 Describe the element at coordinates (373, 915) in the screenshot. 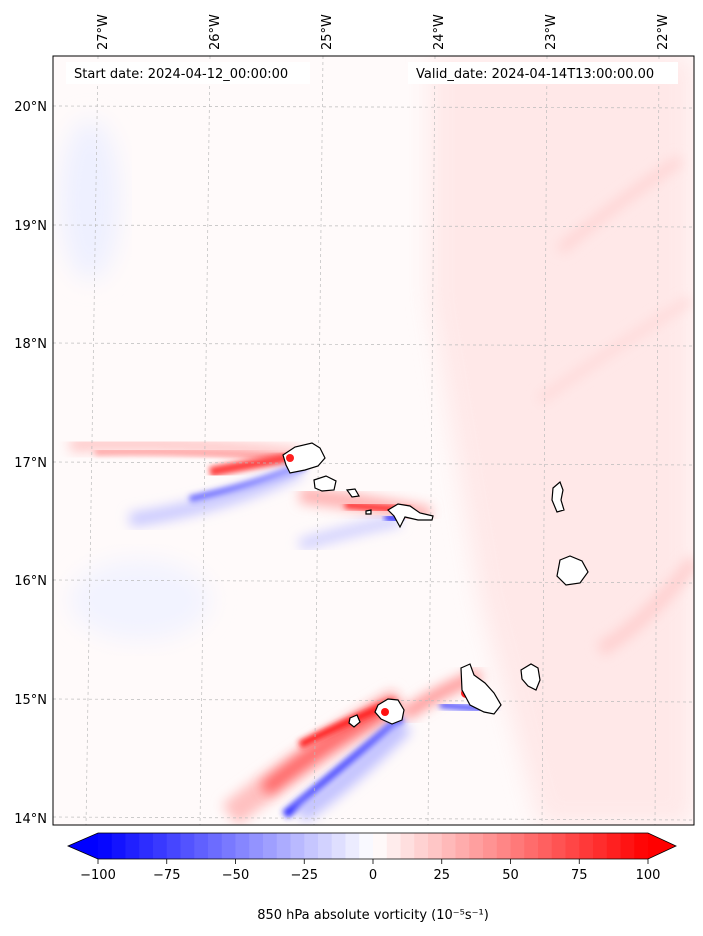

I see `colorbar-label: 850 hPa absolute vorticity (10⁻⁵s⁻¹)` at that location.